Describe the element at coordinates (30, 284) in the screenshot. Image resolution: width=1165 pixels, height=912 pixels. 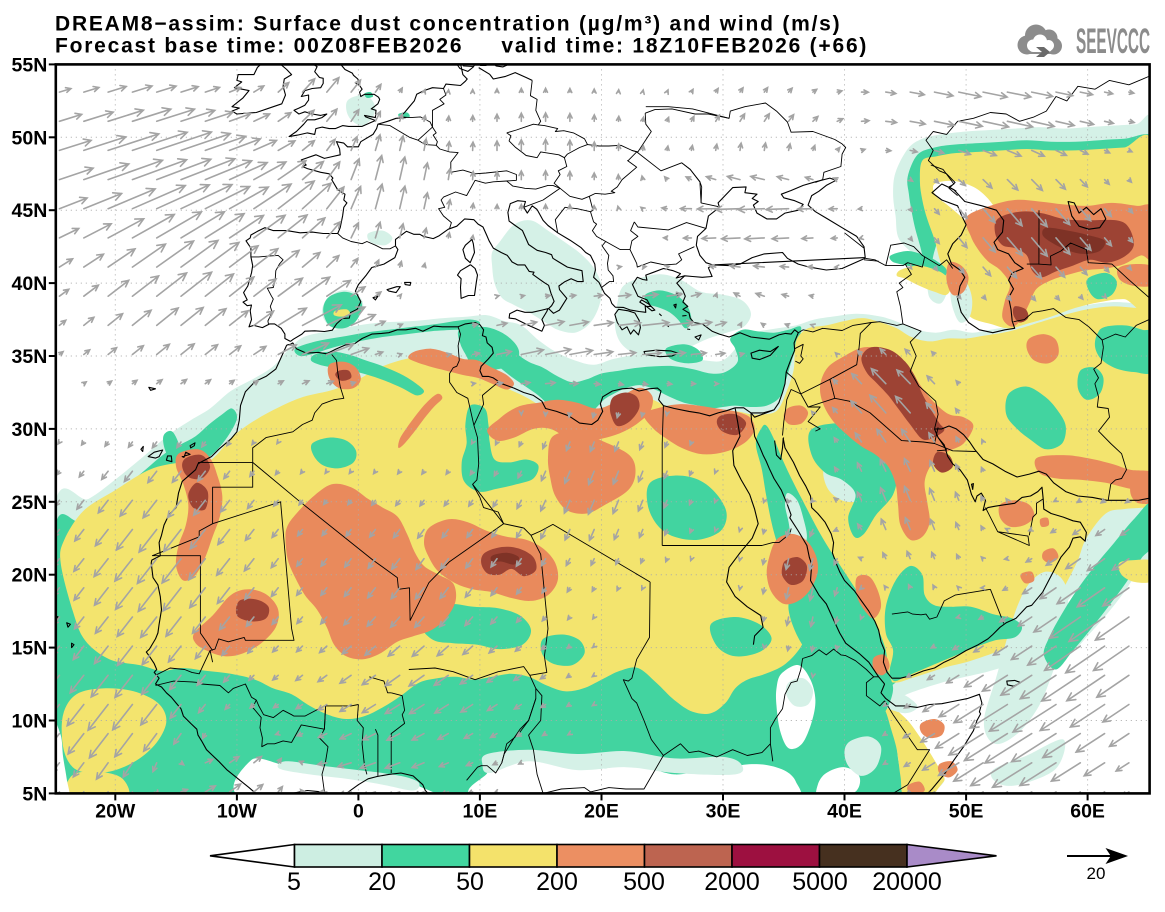
I see `svg-text: 40N` at that location.